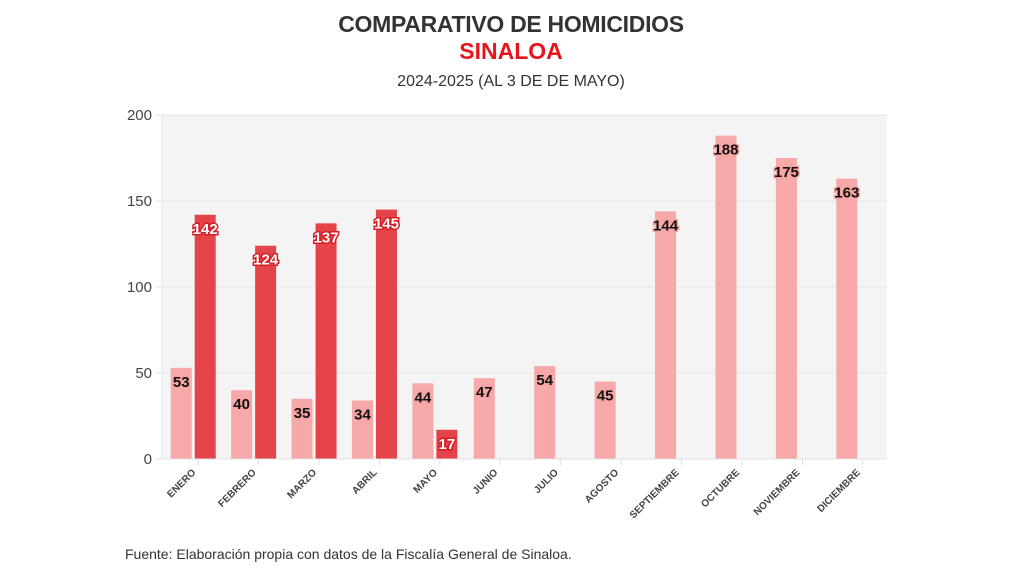 The width and height of the screenshot is (1022, 575). Describe the element at coordinates (326, 237) in the screenshot. I see `data-label-2025: 137` at that location.